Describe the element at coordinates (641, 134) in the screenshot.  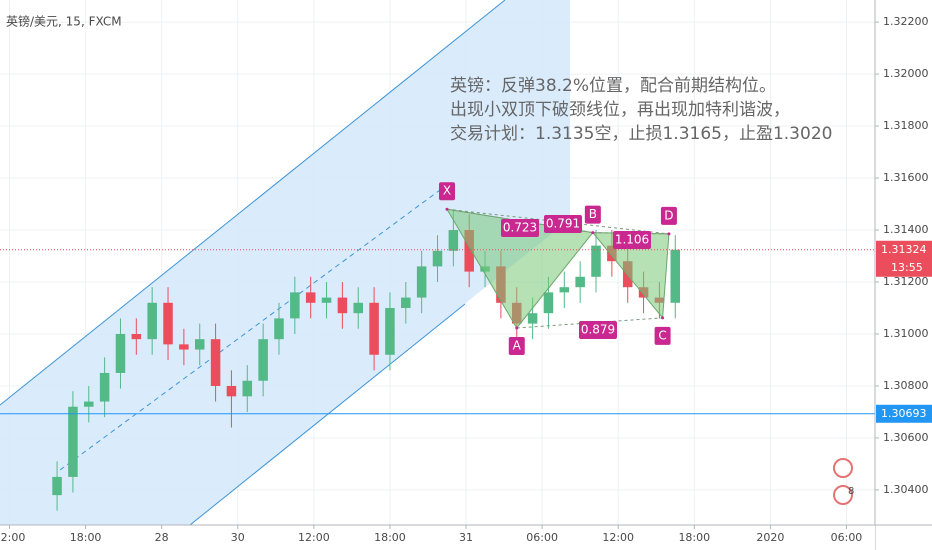
I see `annotation: 交易计划：1.3135空，止损1.3165，止盈1.3020` at that location.